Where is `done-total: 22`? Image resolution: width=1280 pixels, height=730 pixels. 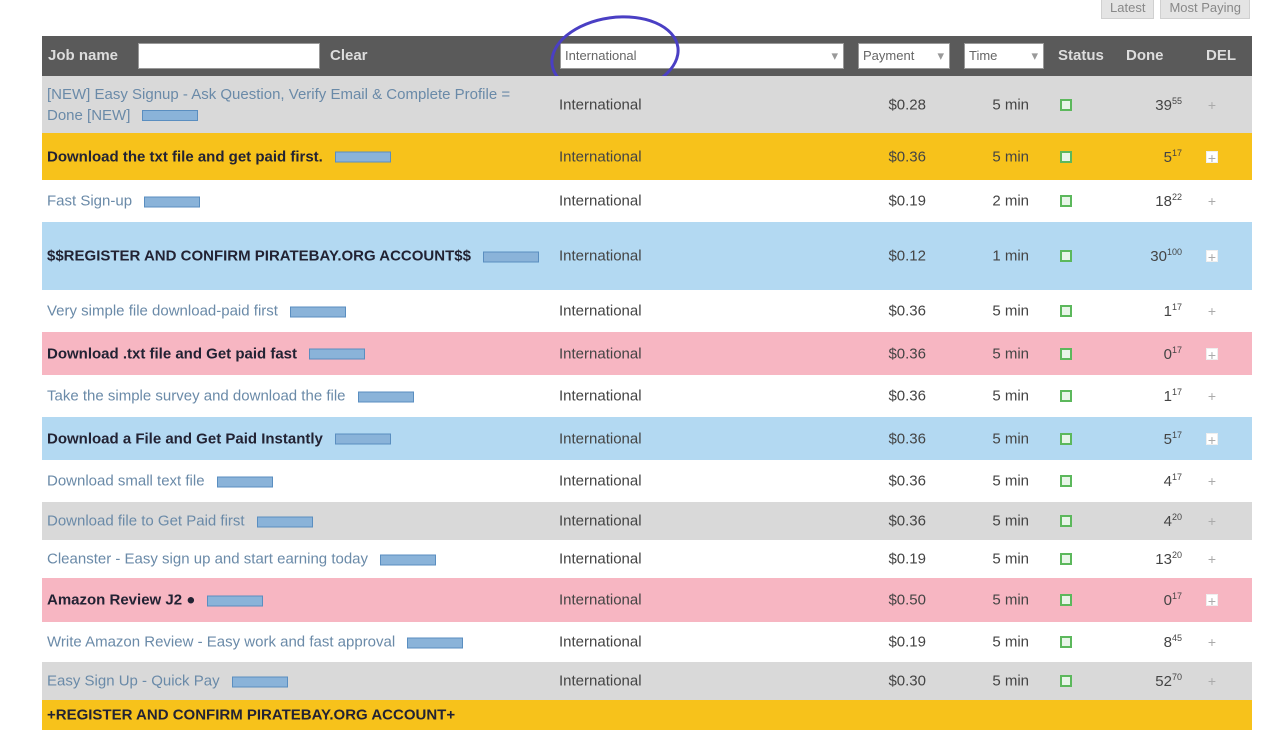 done-total: 22 is located at coordinates (1176, 197).